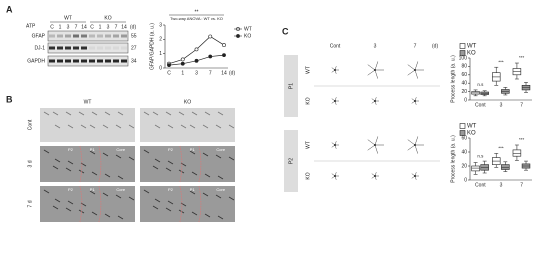  I want to click on y-tick-label: 0, so click(160, 68).